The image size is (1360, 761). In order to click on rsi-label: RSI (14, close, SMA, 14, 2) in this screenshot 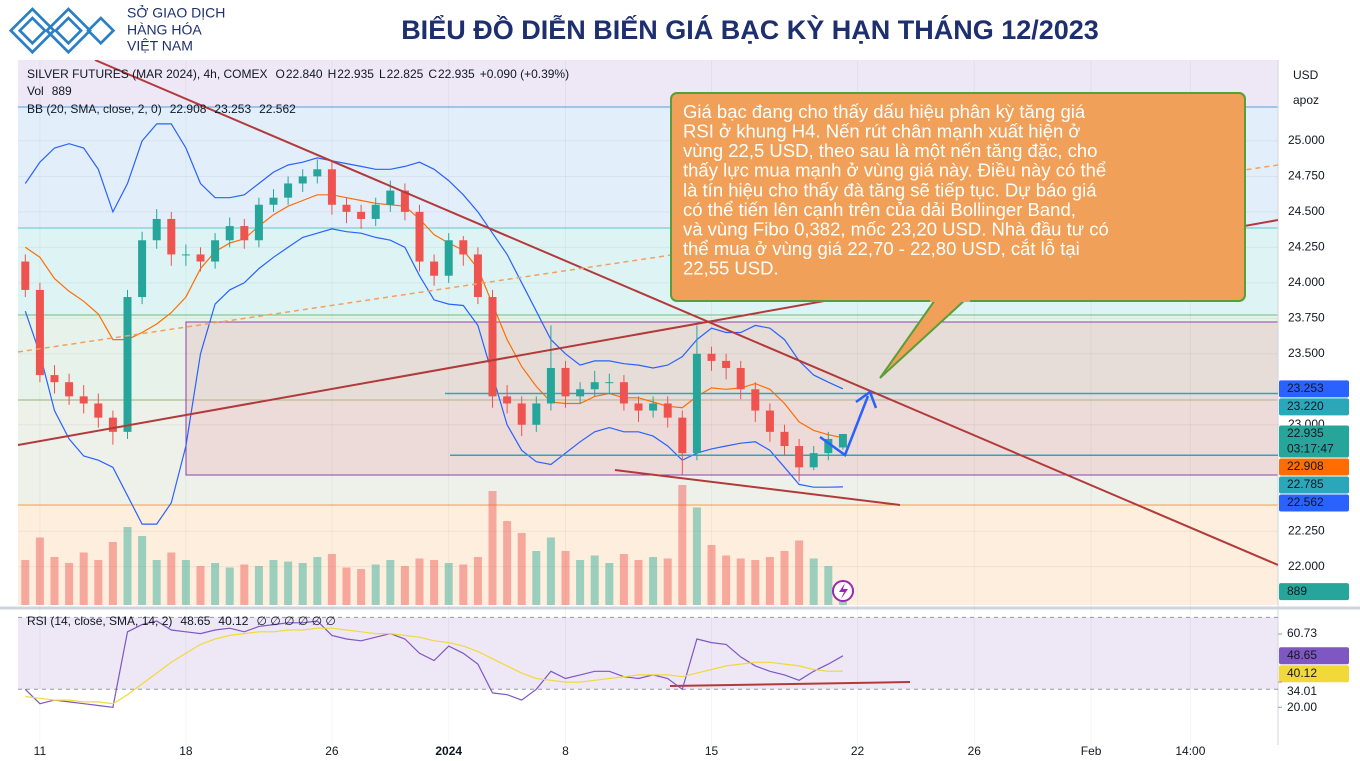, I will do `click(99, 621)`.